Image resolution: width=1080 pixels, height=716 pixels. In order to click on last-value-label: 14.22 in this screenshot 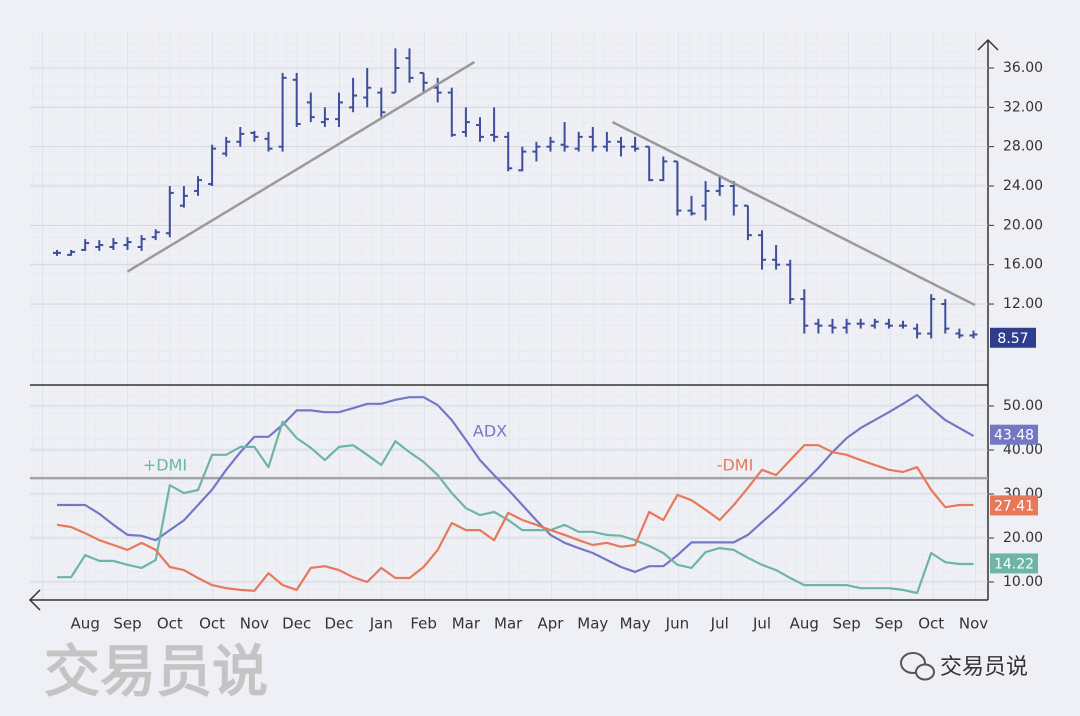, I will do `click(1014, 564)`.